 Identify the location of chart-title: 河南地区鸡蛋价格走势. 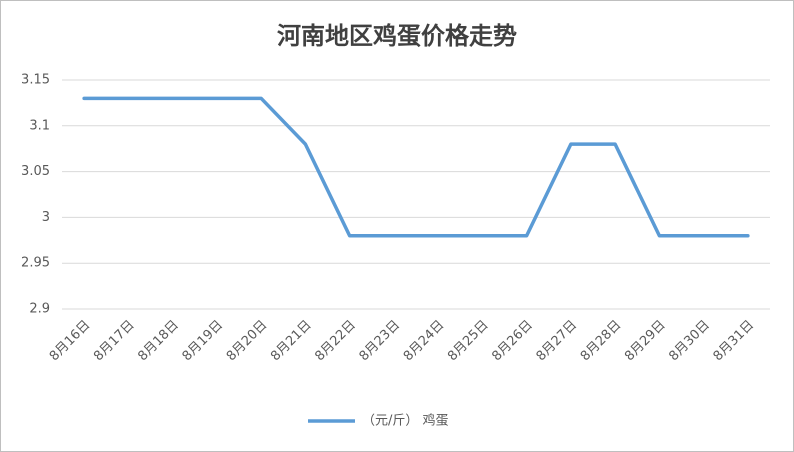
(397, 36).